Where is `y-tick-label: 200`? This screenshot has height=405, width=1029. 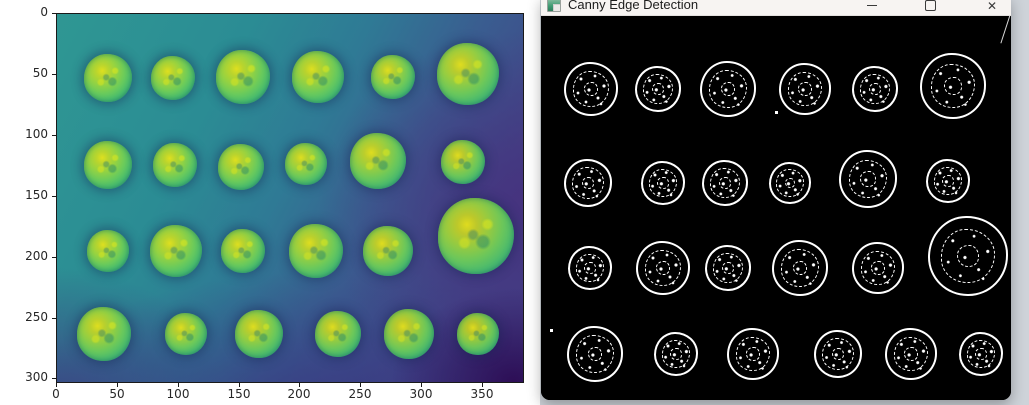
y-tick-label: 200 is located at coordinates (36, 256).